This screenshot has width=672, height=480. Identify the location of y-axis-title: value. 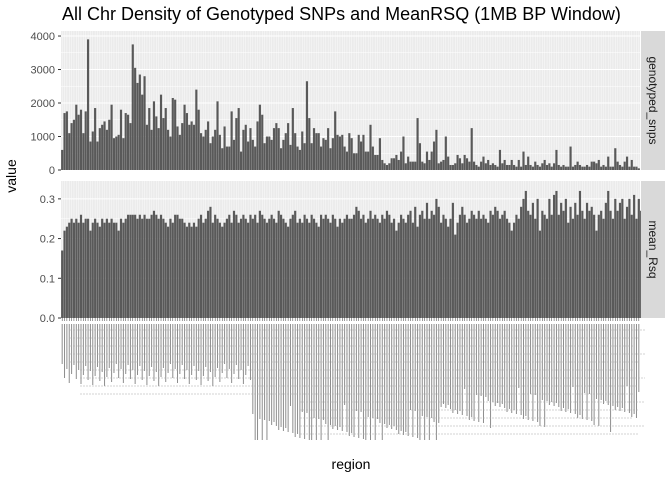
(11, 176).